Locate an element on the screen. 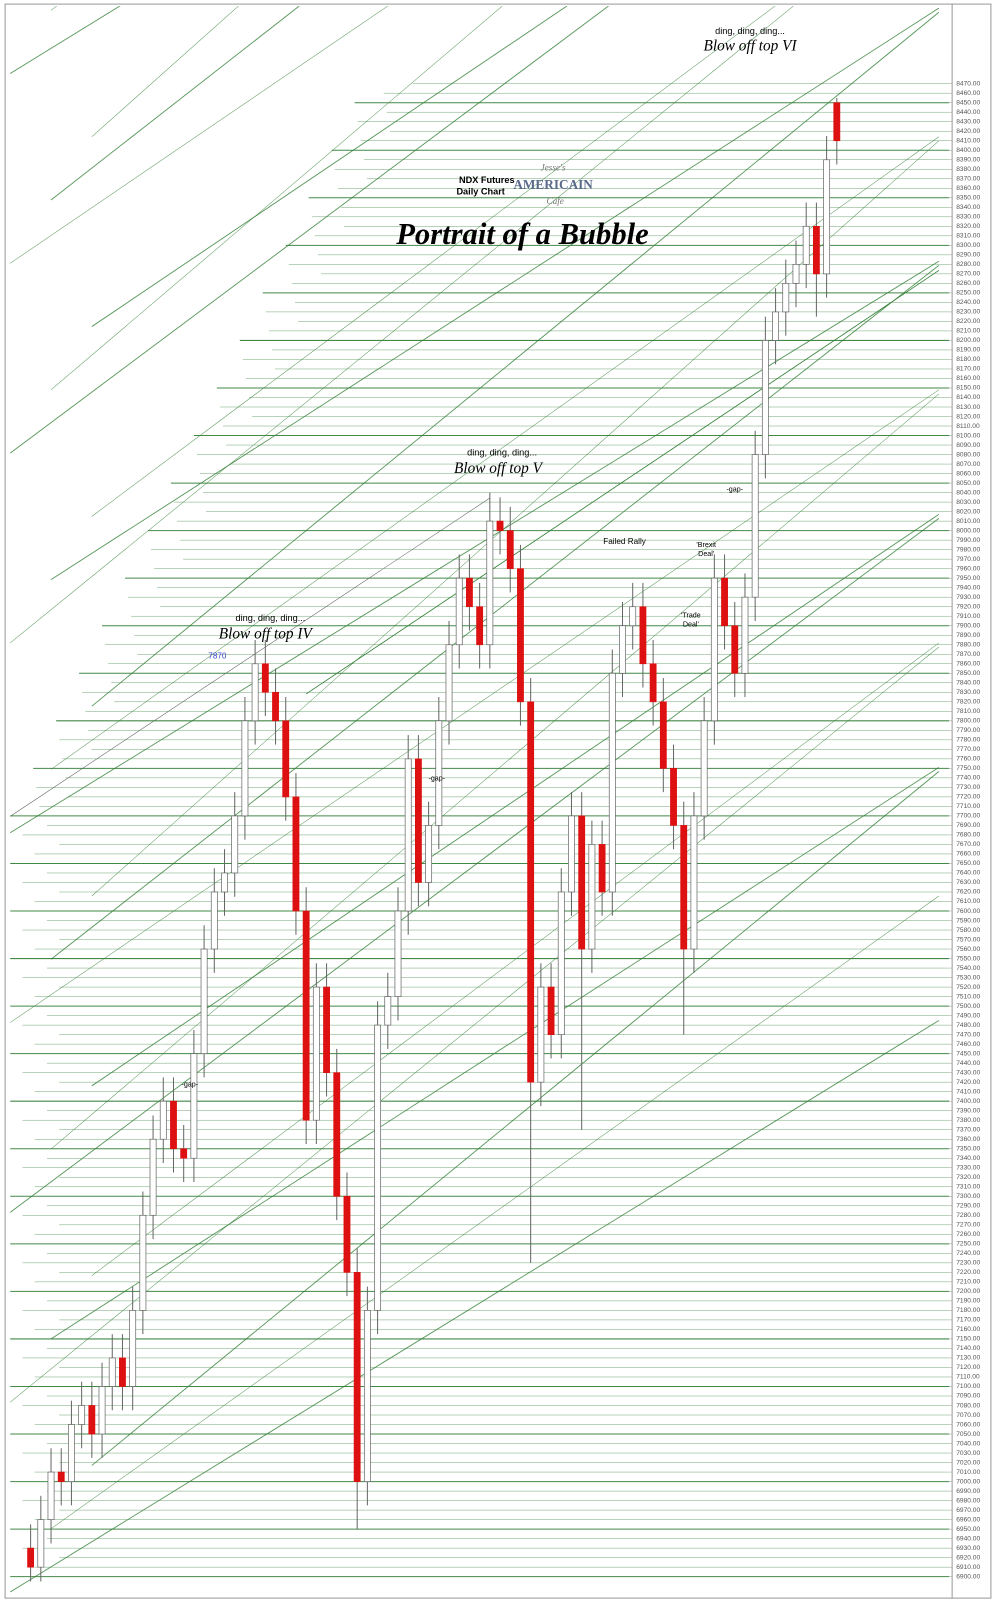  y-tick-label: 7780.00 is located at coordinates (968, 740).